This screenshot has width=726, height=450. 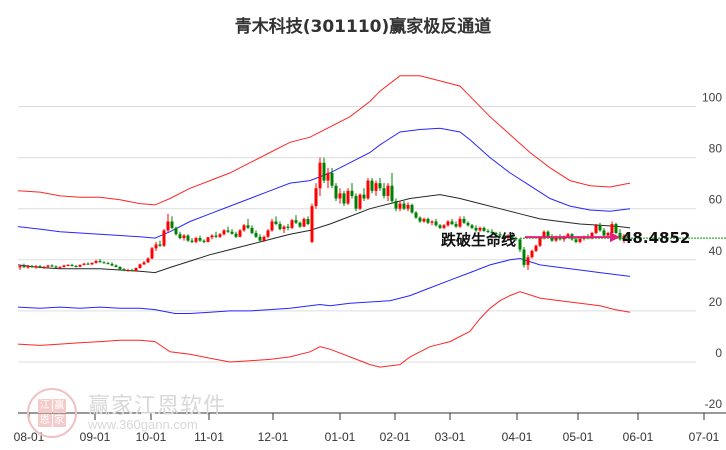 What do you see at coordinates (59, 420) in the screenshot?
I see `logo-char: 家` at bounding box center [59, 420].